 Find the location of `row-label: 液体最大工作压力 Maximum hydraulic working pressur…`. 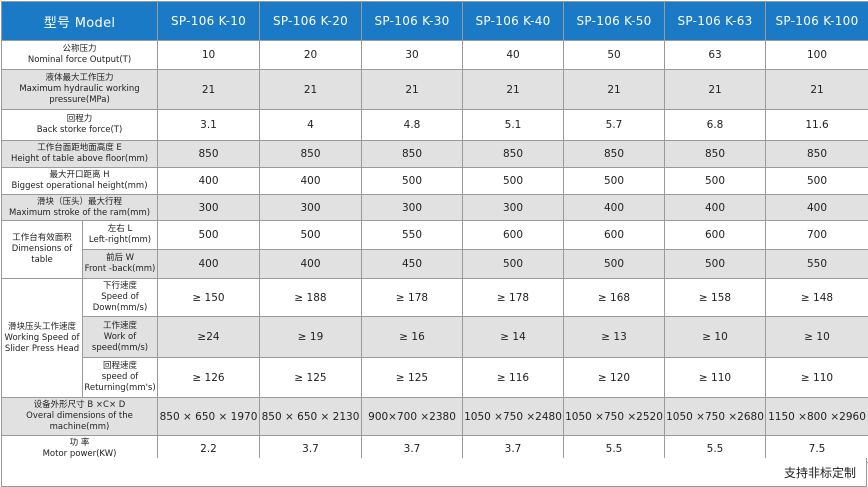

row-label: 液体最大工作压力 Maximum hydraulic working pressur… is located at coordinates (79, 89).